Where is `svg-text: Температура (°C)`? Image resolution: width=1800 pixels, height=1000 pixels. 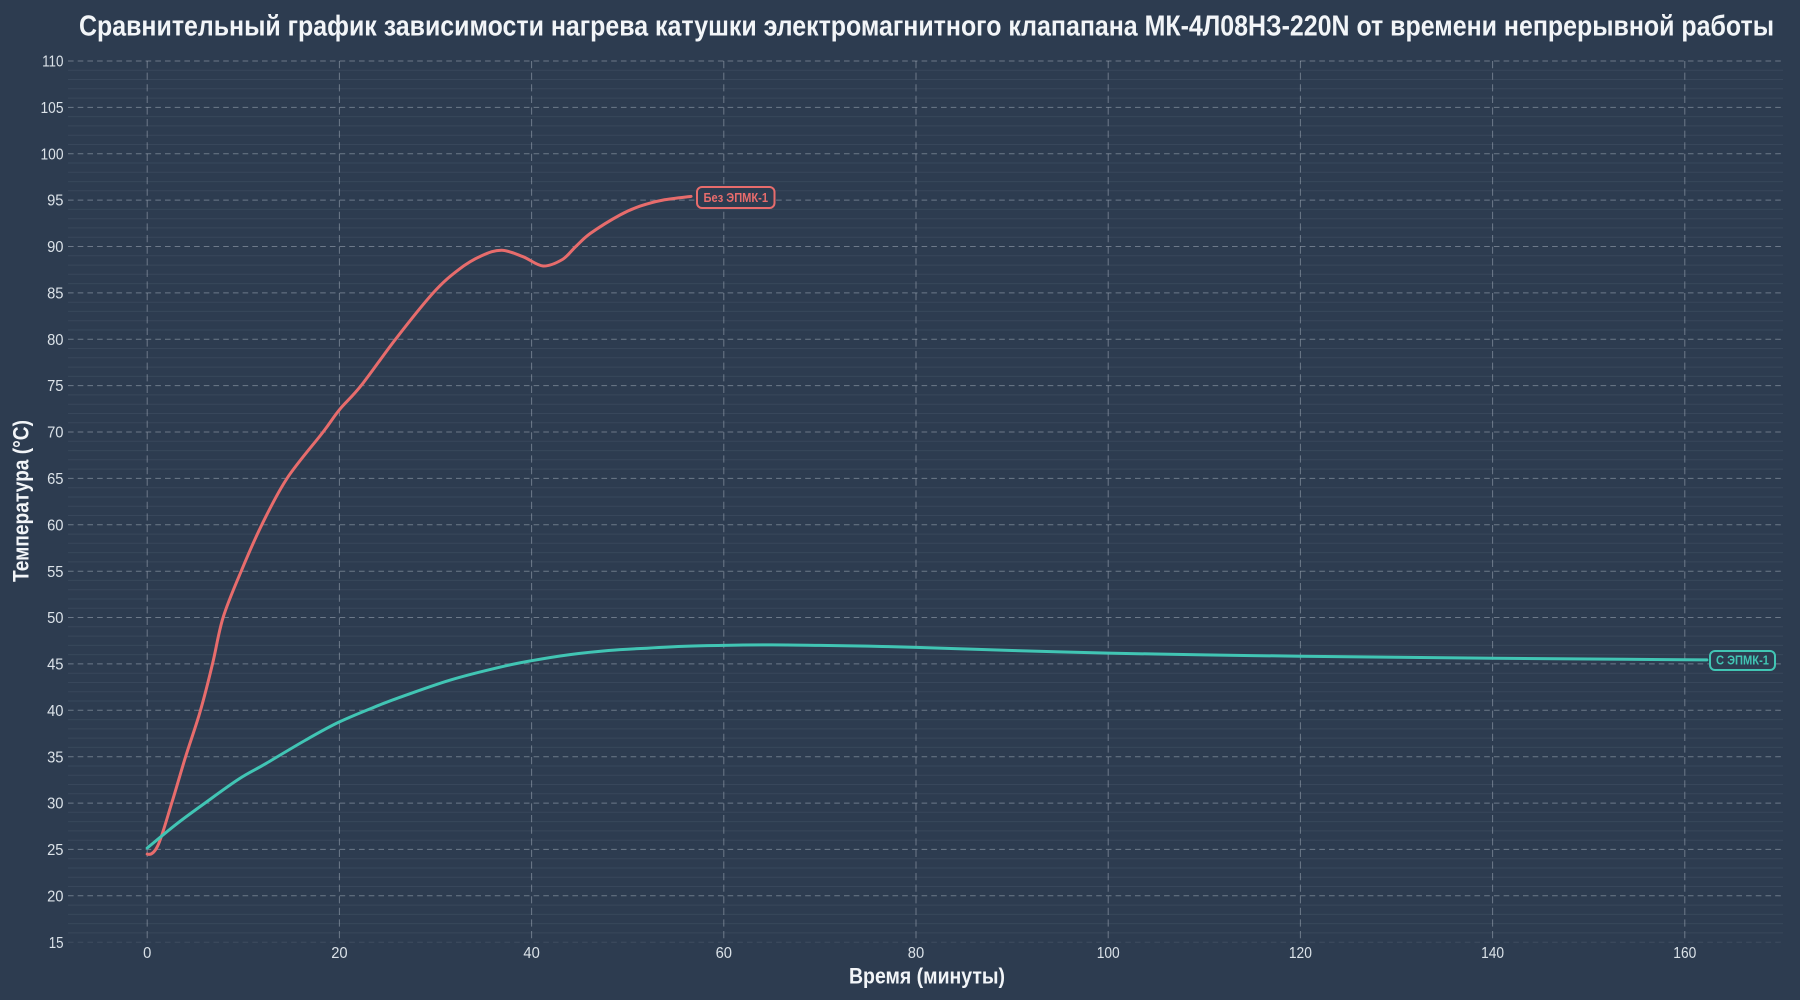
svg-text: Температура (°C) is located at coordinates (21, 501).